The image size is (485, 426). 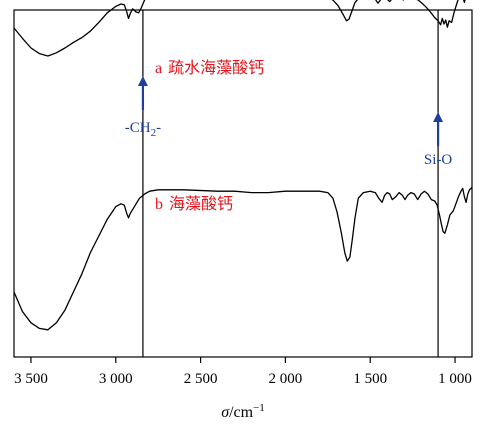 What do you see at coordinates (209, 135) in the screenshot?
I see `series-labels: a 疏水海藻酸钙 b 海藻酸钙` at bounding box center [209, 135].